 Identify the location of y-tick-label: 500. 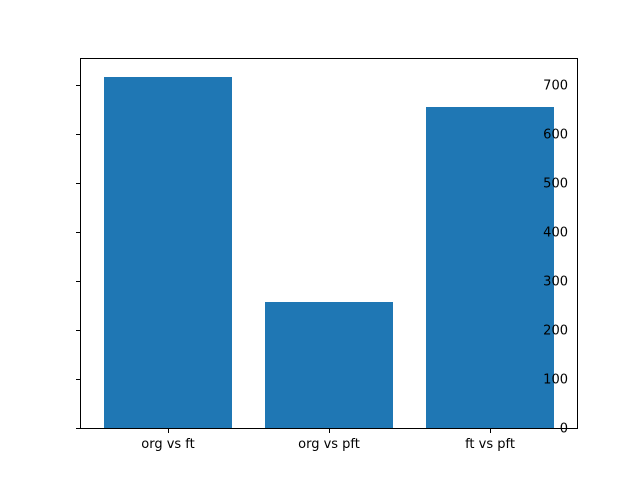
(555, 183).